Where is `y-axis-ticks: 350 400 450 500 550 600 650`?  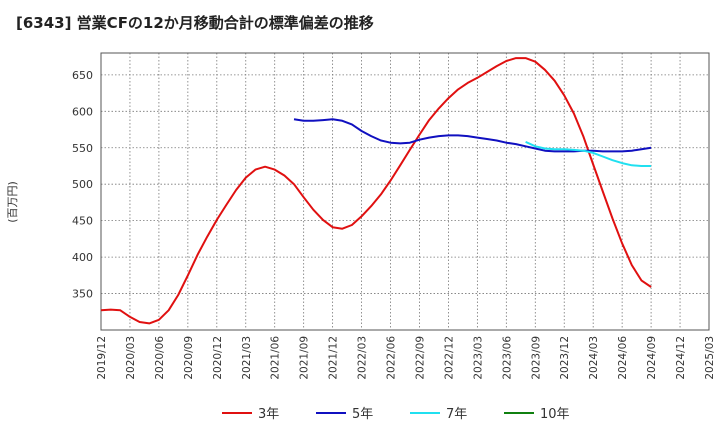
y-axis-ticks: 350 400 450 500 550 600 650 is located at coordinates (82, 185).